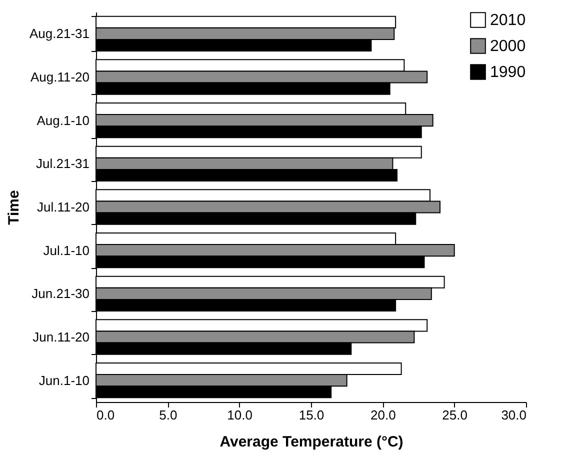 The image size is (568, 476). What do you see at coordinates (60, 77) in the screenshot?
I see `y-tick-label: Aug.11-20` at bounding box center [60, 77].